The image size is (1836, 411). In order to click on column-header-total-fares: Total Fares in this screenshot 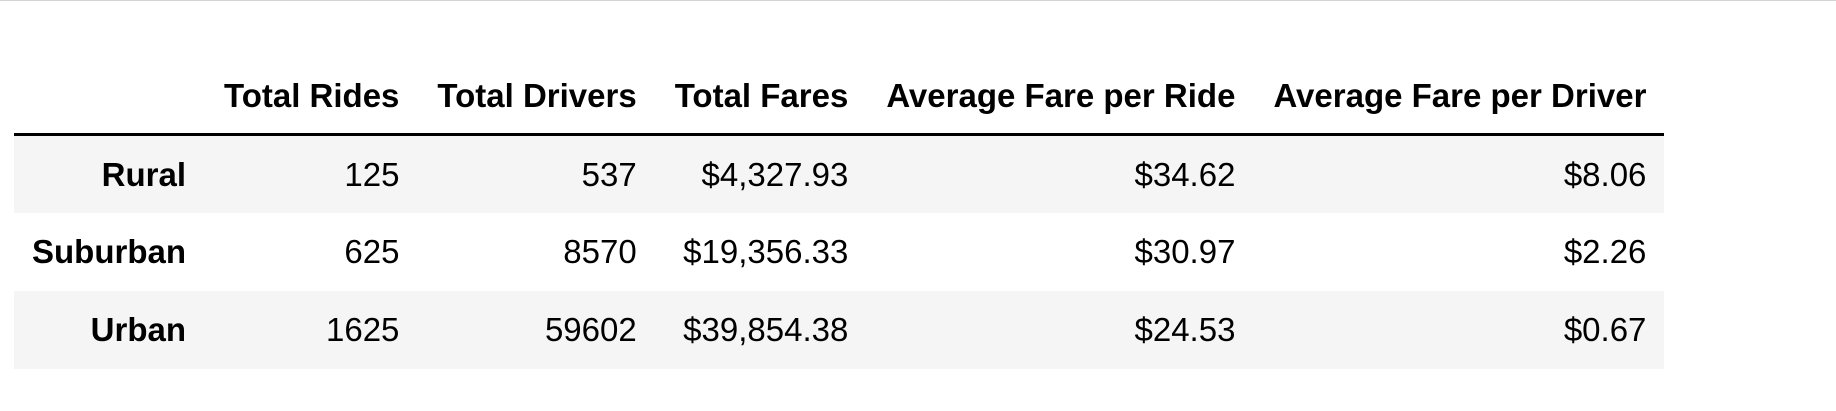, I will do `click(761, 95)`.